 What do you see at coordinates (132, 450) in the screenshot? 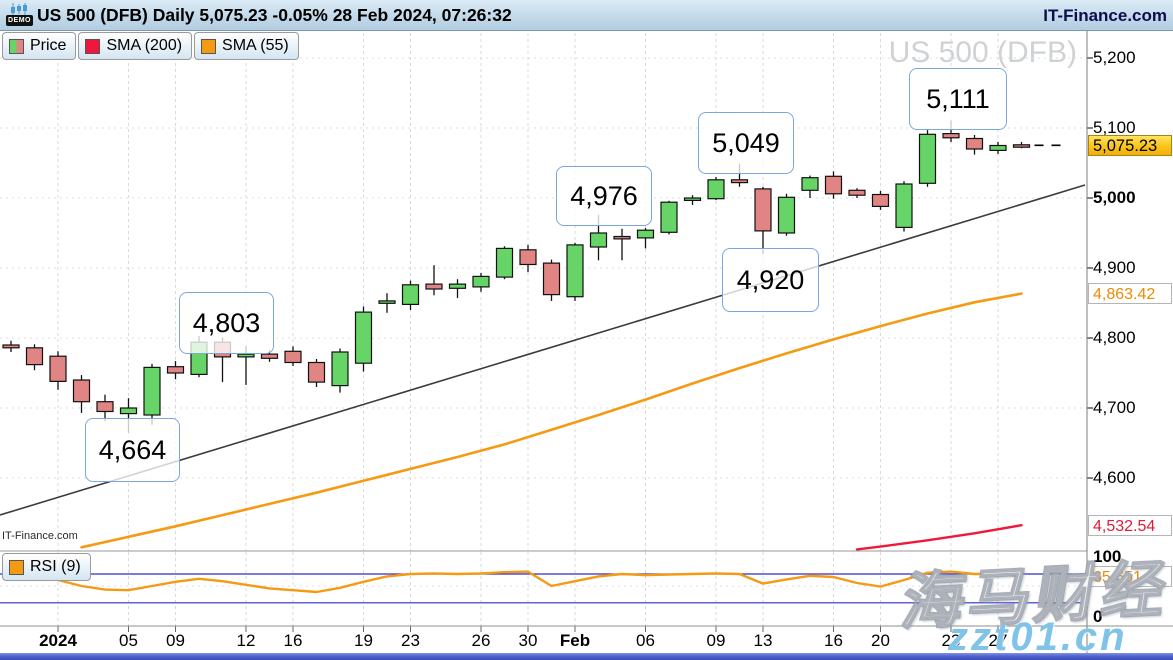
I see `price-callout: 4,664` at bounding box center [132, 450].